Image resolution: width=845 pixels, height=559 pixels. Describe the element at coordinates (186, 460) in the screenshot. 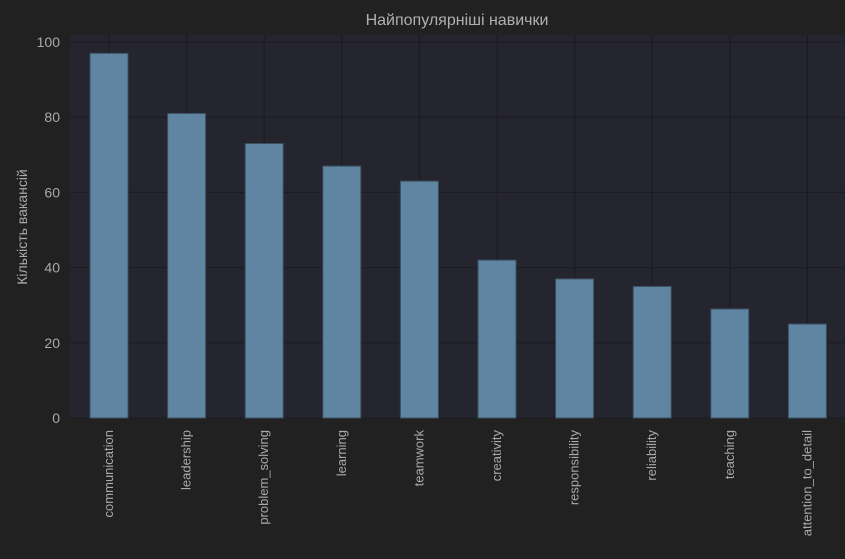

I see `x-tick-label: leadership` at that location.